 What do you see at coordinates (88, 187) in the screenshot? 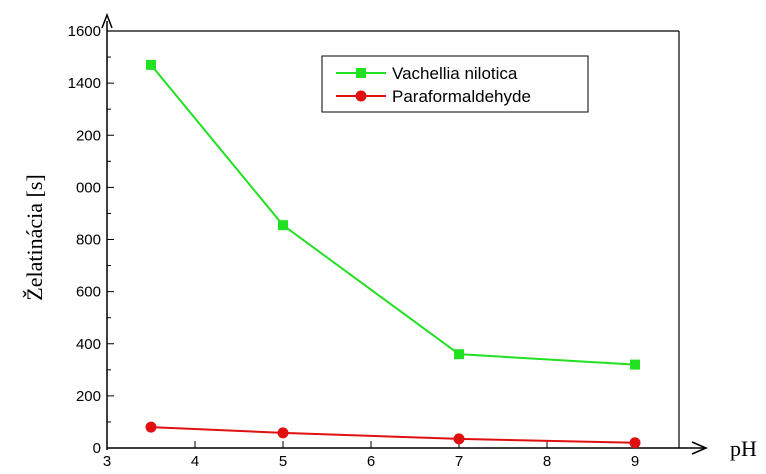
I see `y-tick-label: 000` at bounding box center [88, 187].